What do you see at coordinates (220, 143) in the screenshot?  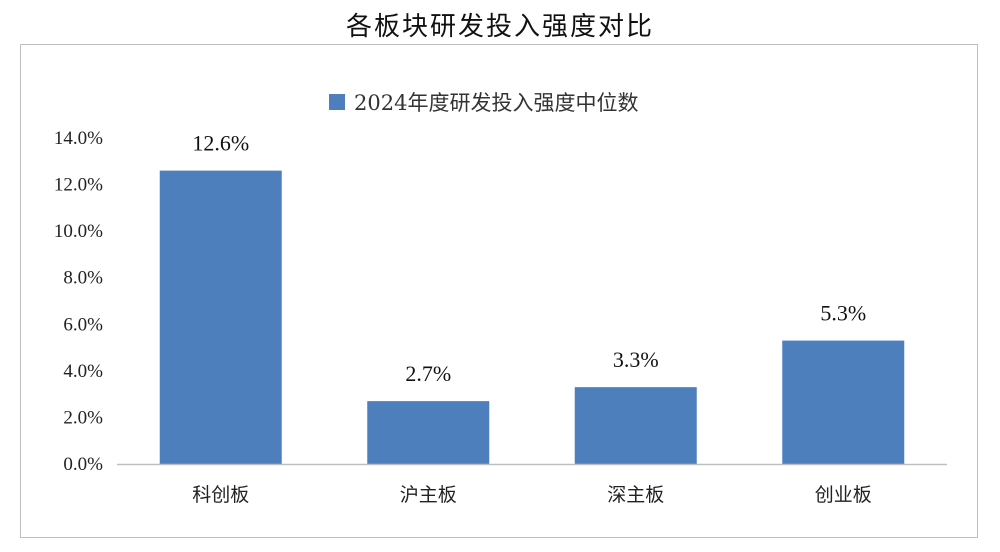 I see `data-label: 12.6%` at bounding box center [220, 143].